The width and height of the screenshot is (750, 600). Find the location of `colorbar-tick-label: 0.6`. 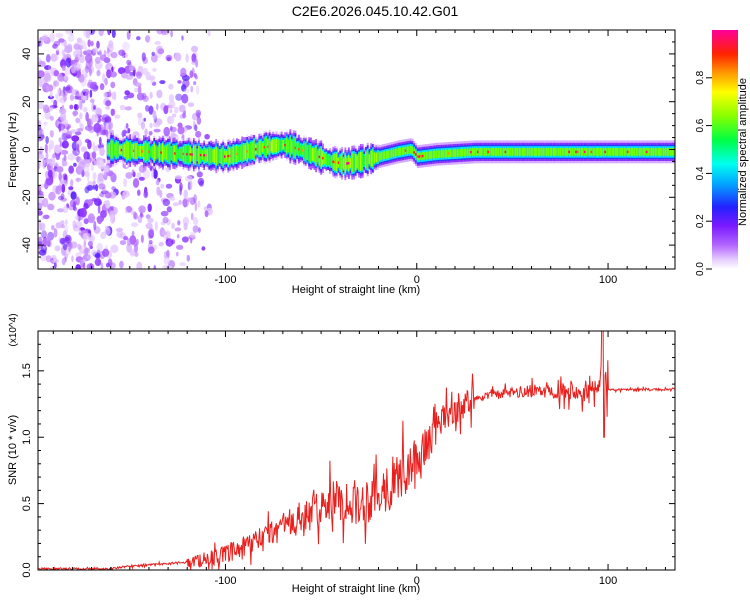

colorbar-tick-label: 0.6 is located at coordinates (700, 125).